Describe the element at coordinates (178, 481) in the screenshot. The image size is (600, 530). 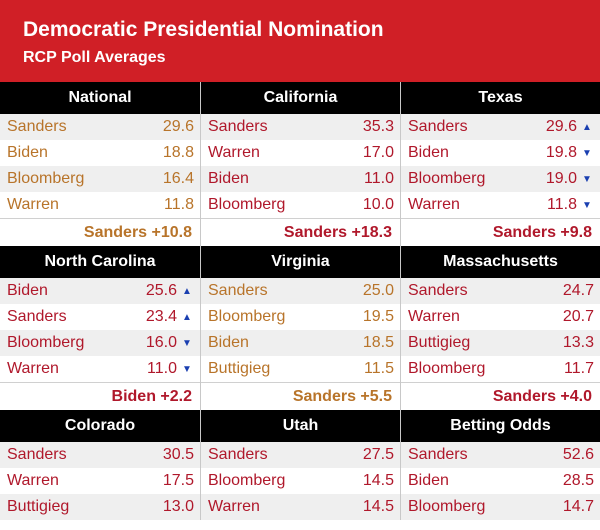
I see `poll-value: 17.5` at that location.